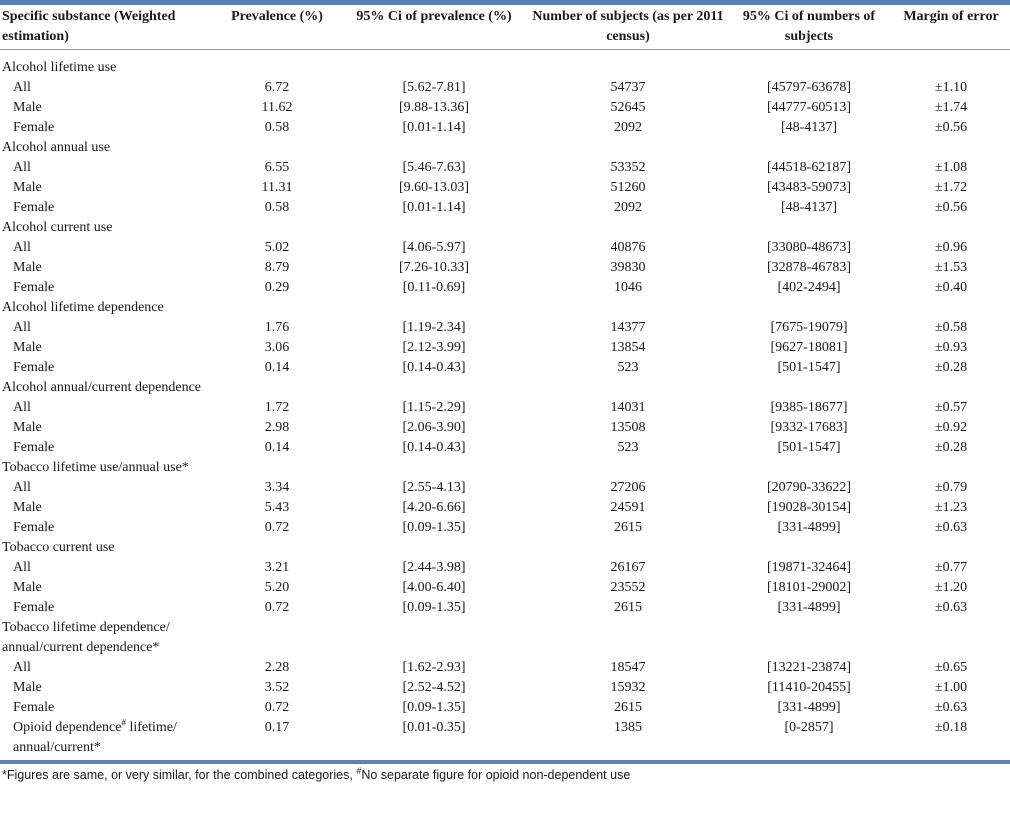 Image resolution: width=1010 pixels, height=816 pixels. What do you see at coordinates (434, 267) in the screenshot?
I see `cell-ci-prevalence: [7.26-10.33]` at bounding box center [434, 267].